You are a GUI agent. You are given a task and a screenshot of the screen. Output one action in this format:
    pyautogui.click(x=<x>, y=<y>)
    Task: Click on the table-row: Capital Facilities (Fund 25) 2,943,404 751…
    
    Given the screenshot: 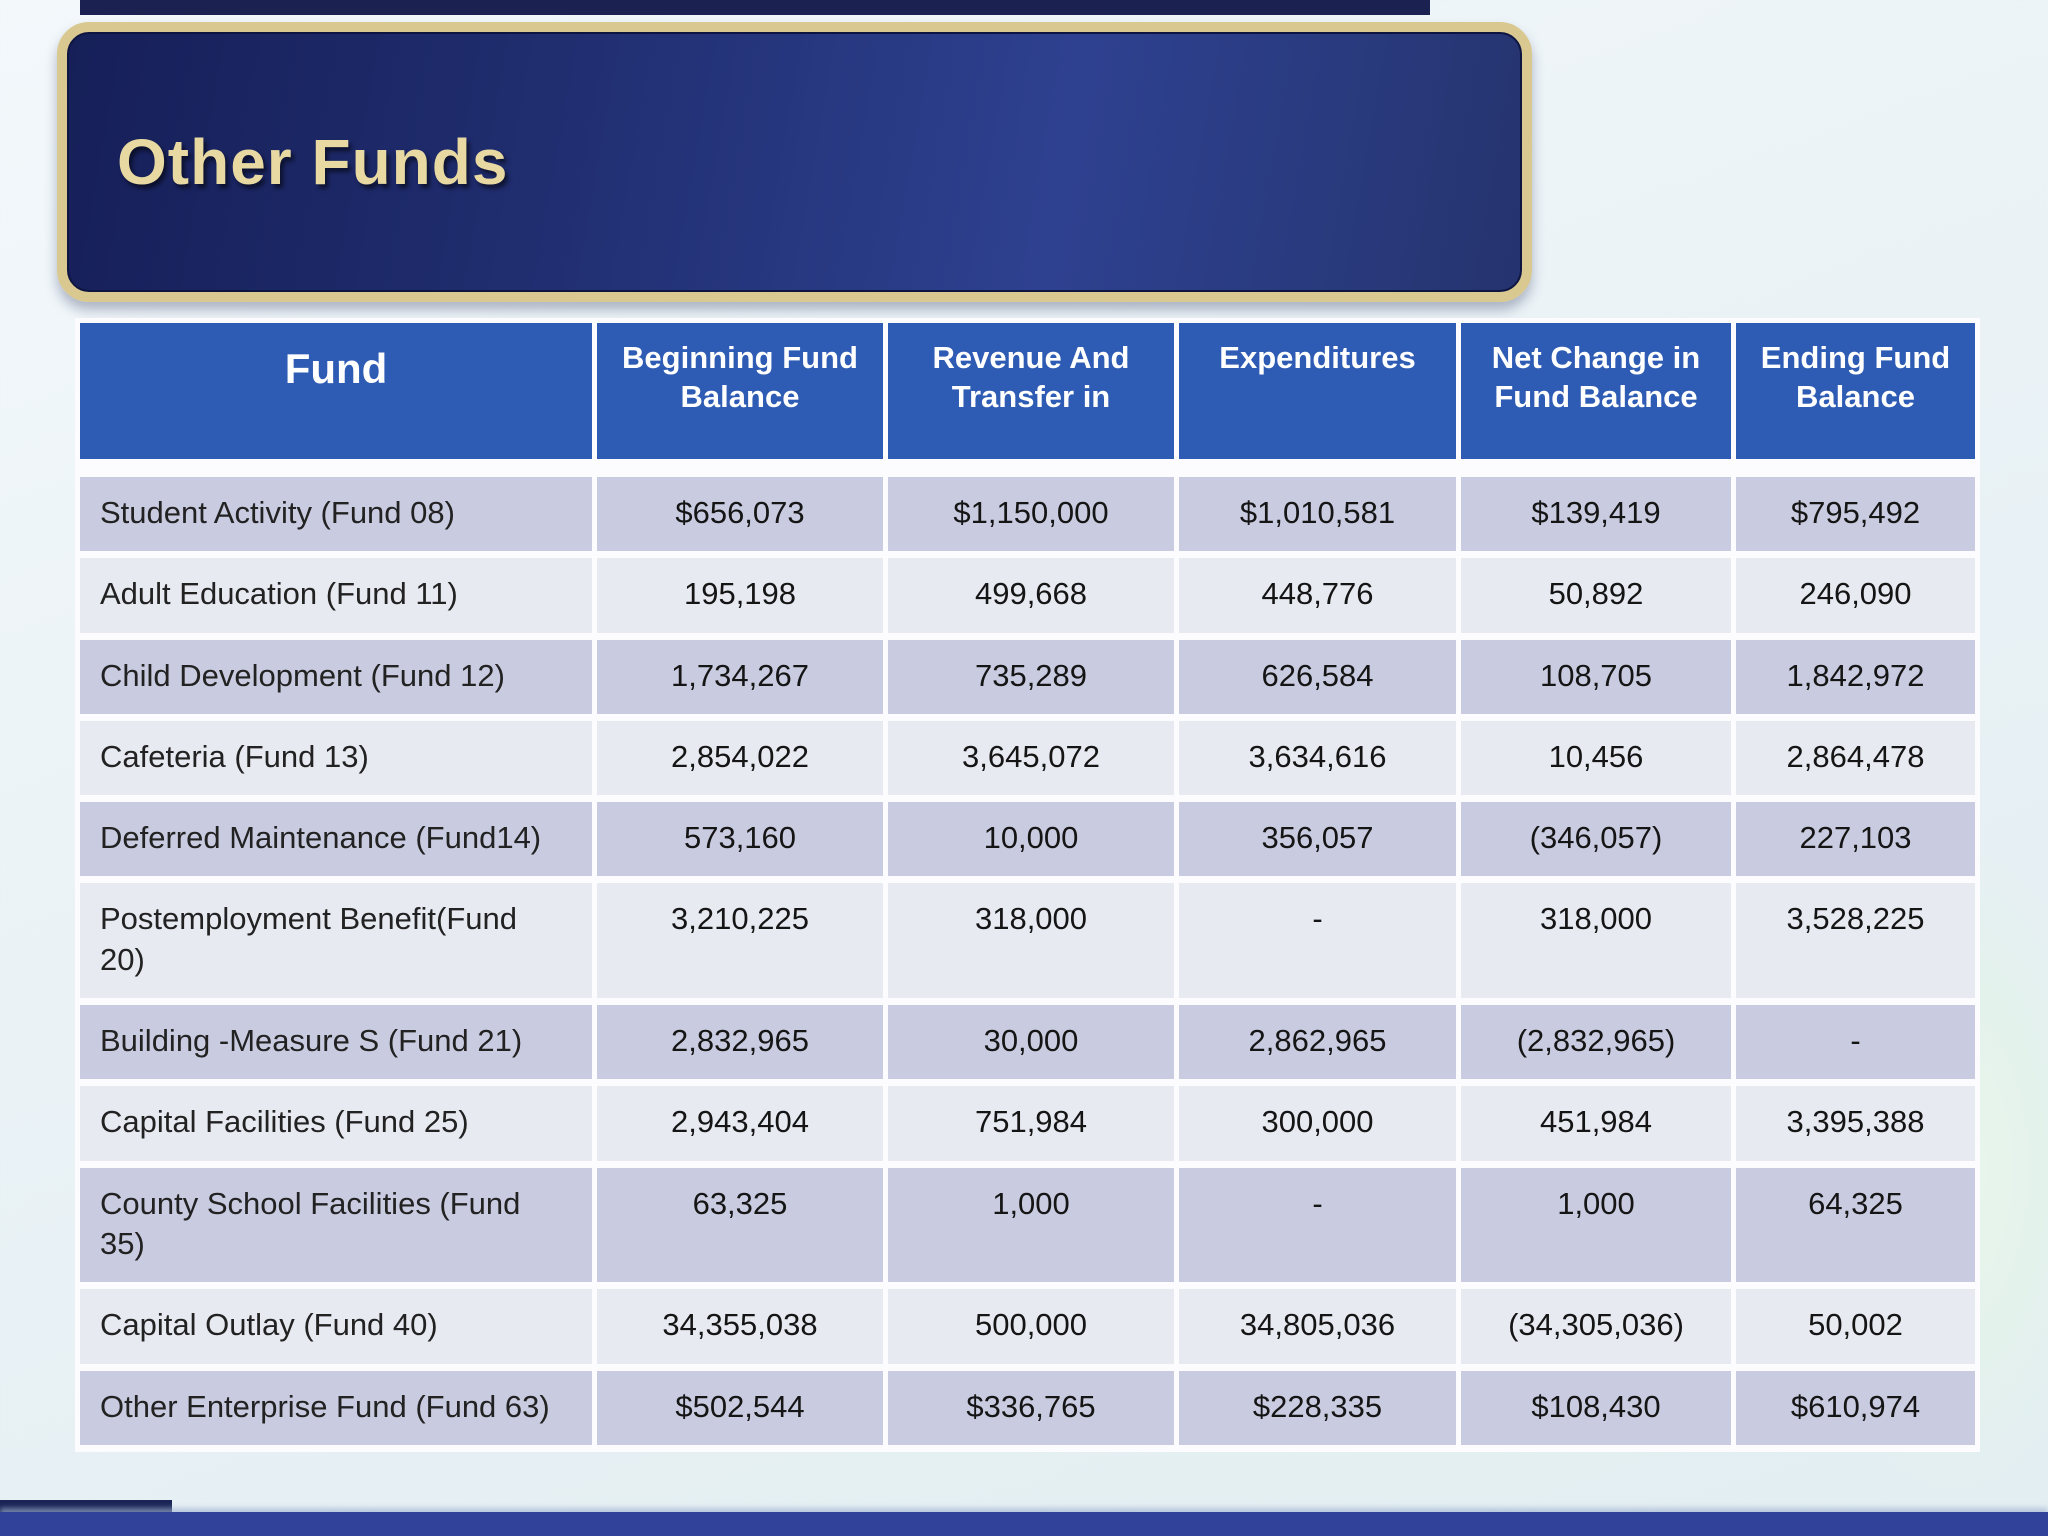 What is the action you would take?
    pyautogui.click(x=1027, y=1123)
    